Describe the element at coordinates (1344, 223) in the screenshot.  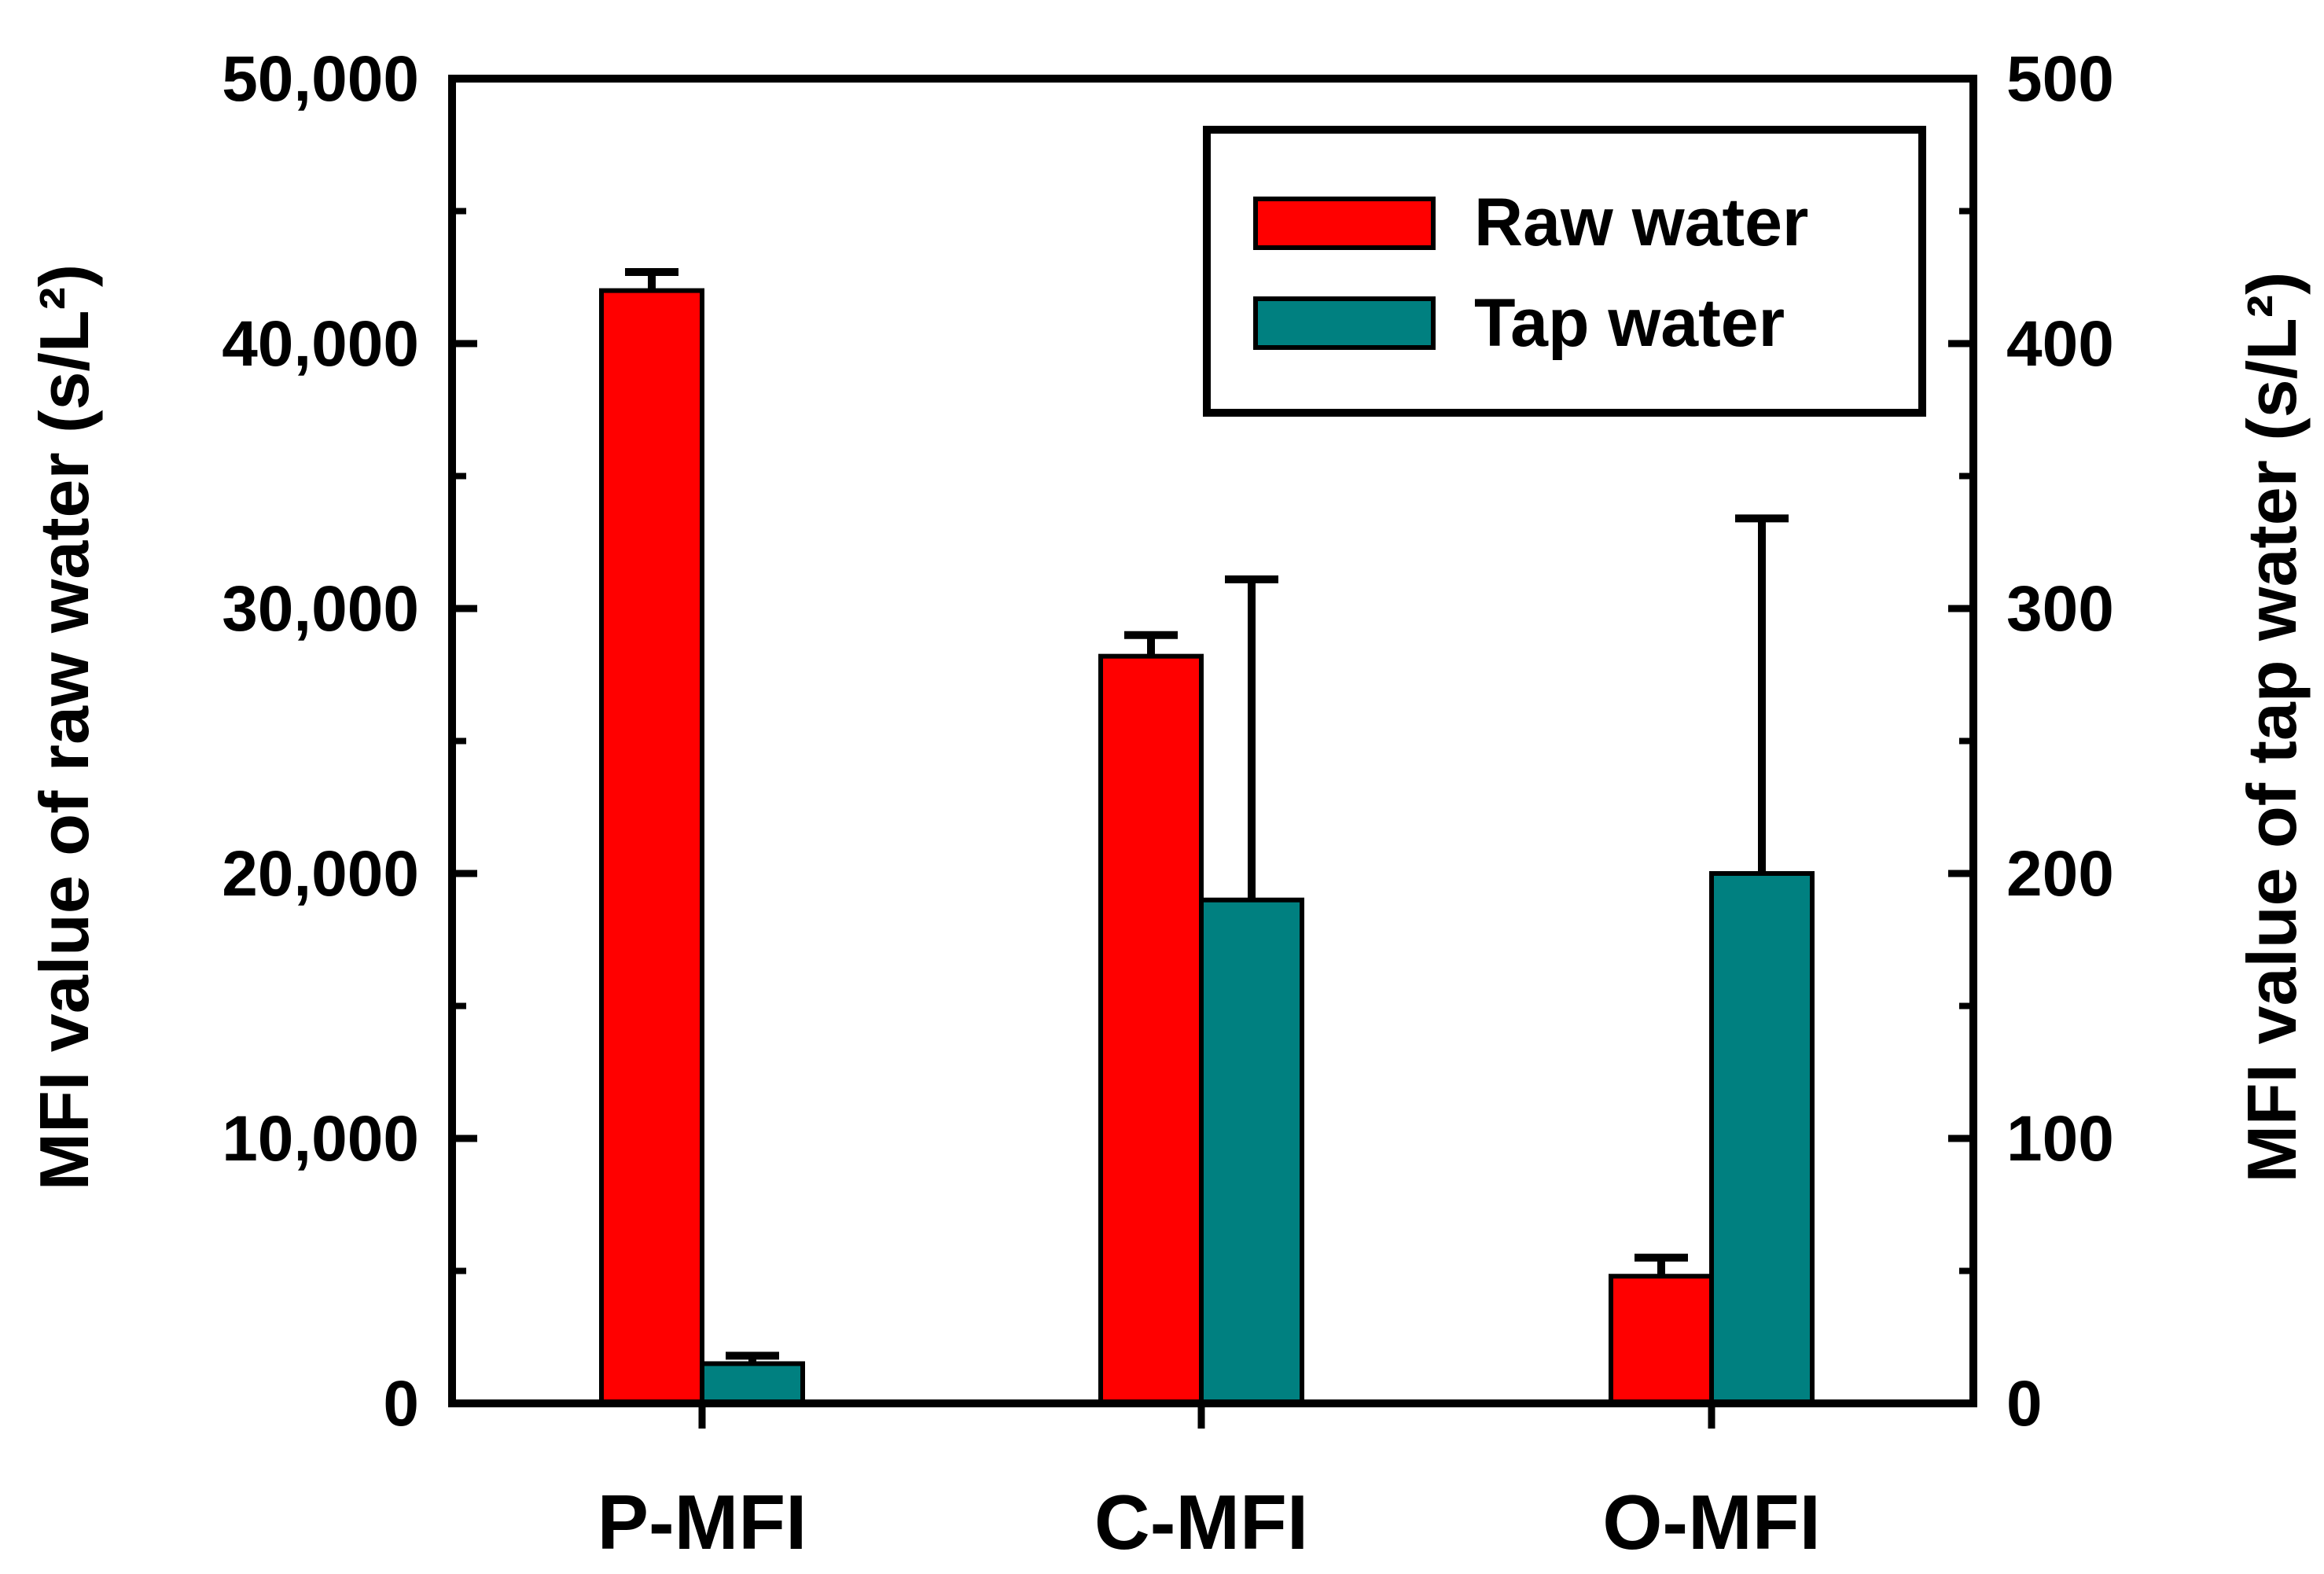
I see `legend-swatch-raw-water` at that location.